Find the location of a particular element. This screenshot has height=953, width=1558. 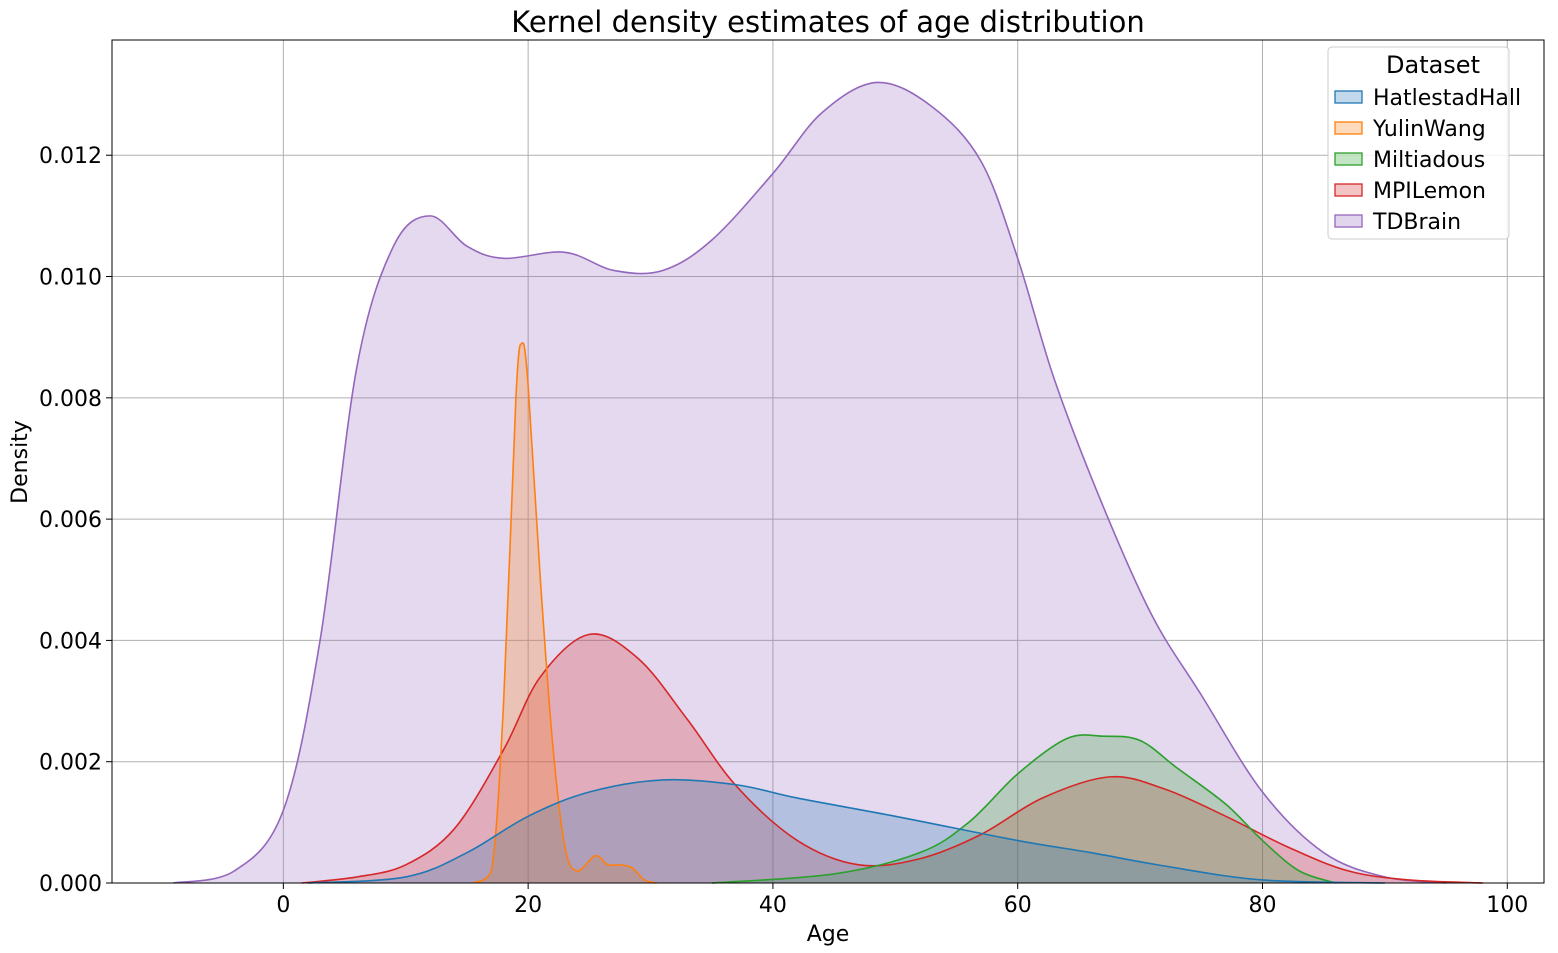

legend-label-miltiadous: Miltiadous is located at coordinates (1429, 160).